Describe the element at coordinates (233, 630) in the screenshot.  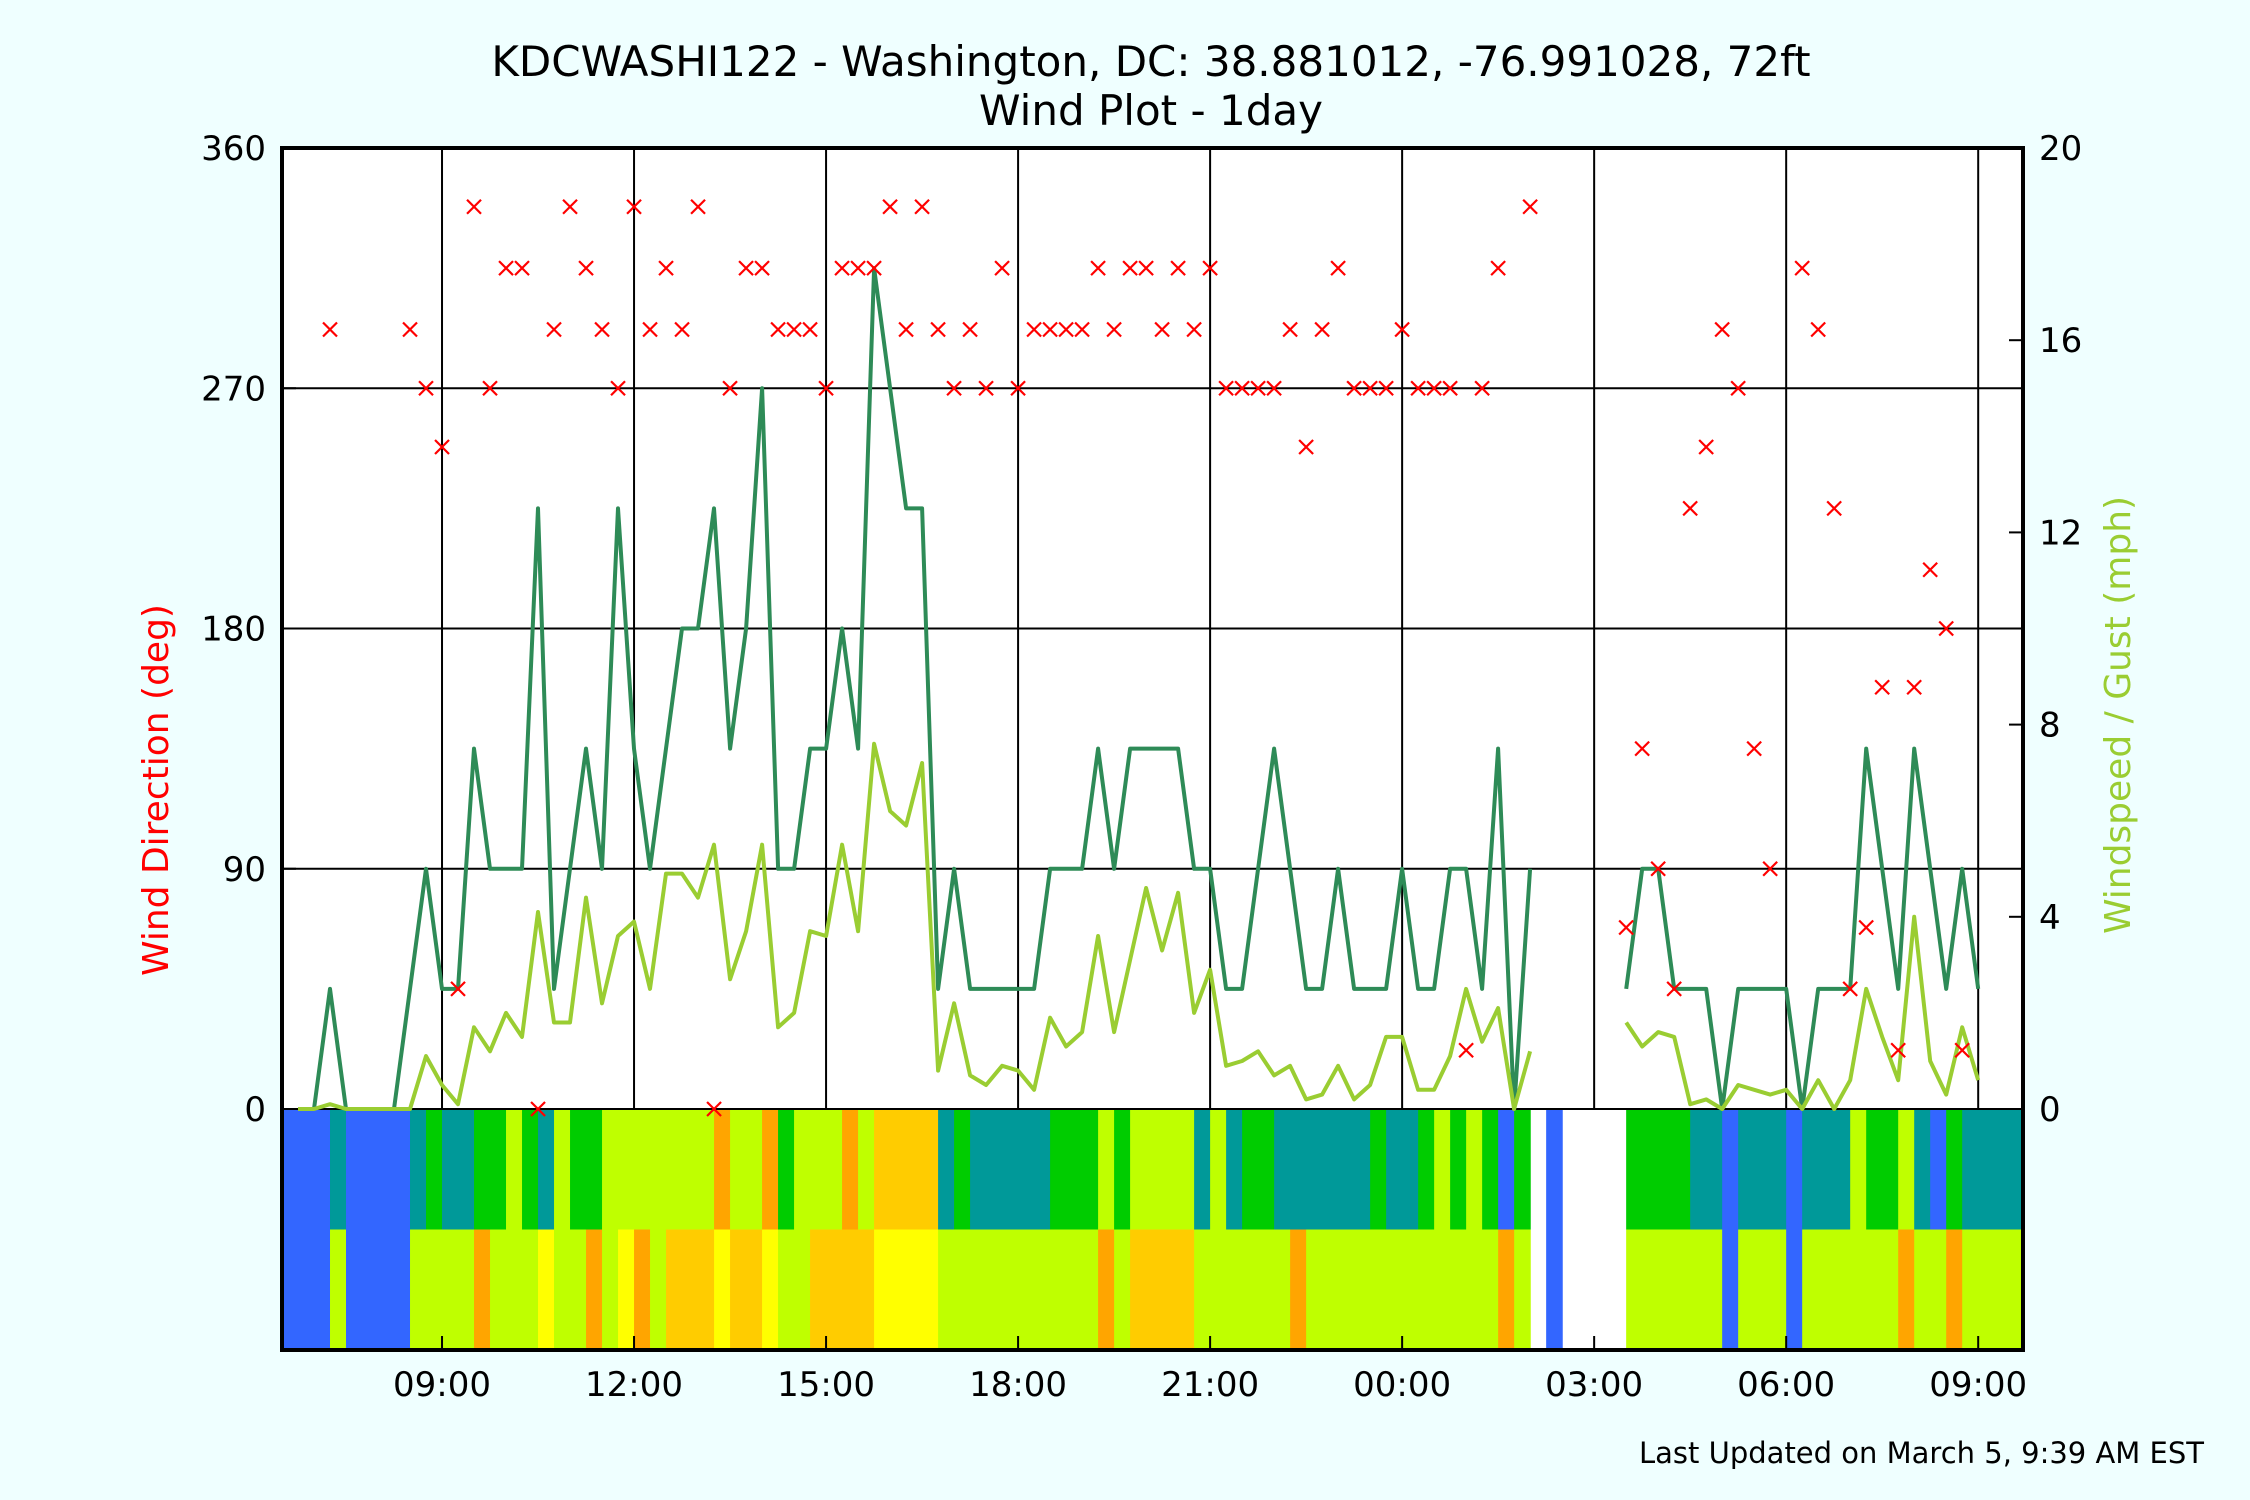
I see `left-tick-label: 180` at that location.